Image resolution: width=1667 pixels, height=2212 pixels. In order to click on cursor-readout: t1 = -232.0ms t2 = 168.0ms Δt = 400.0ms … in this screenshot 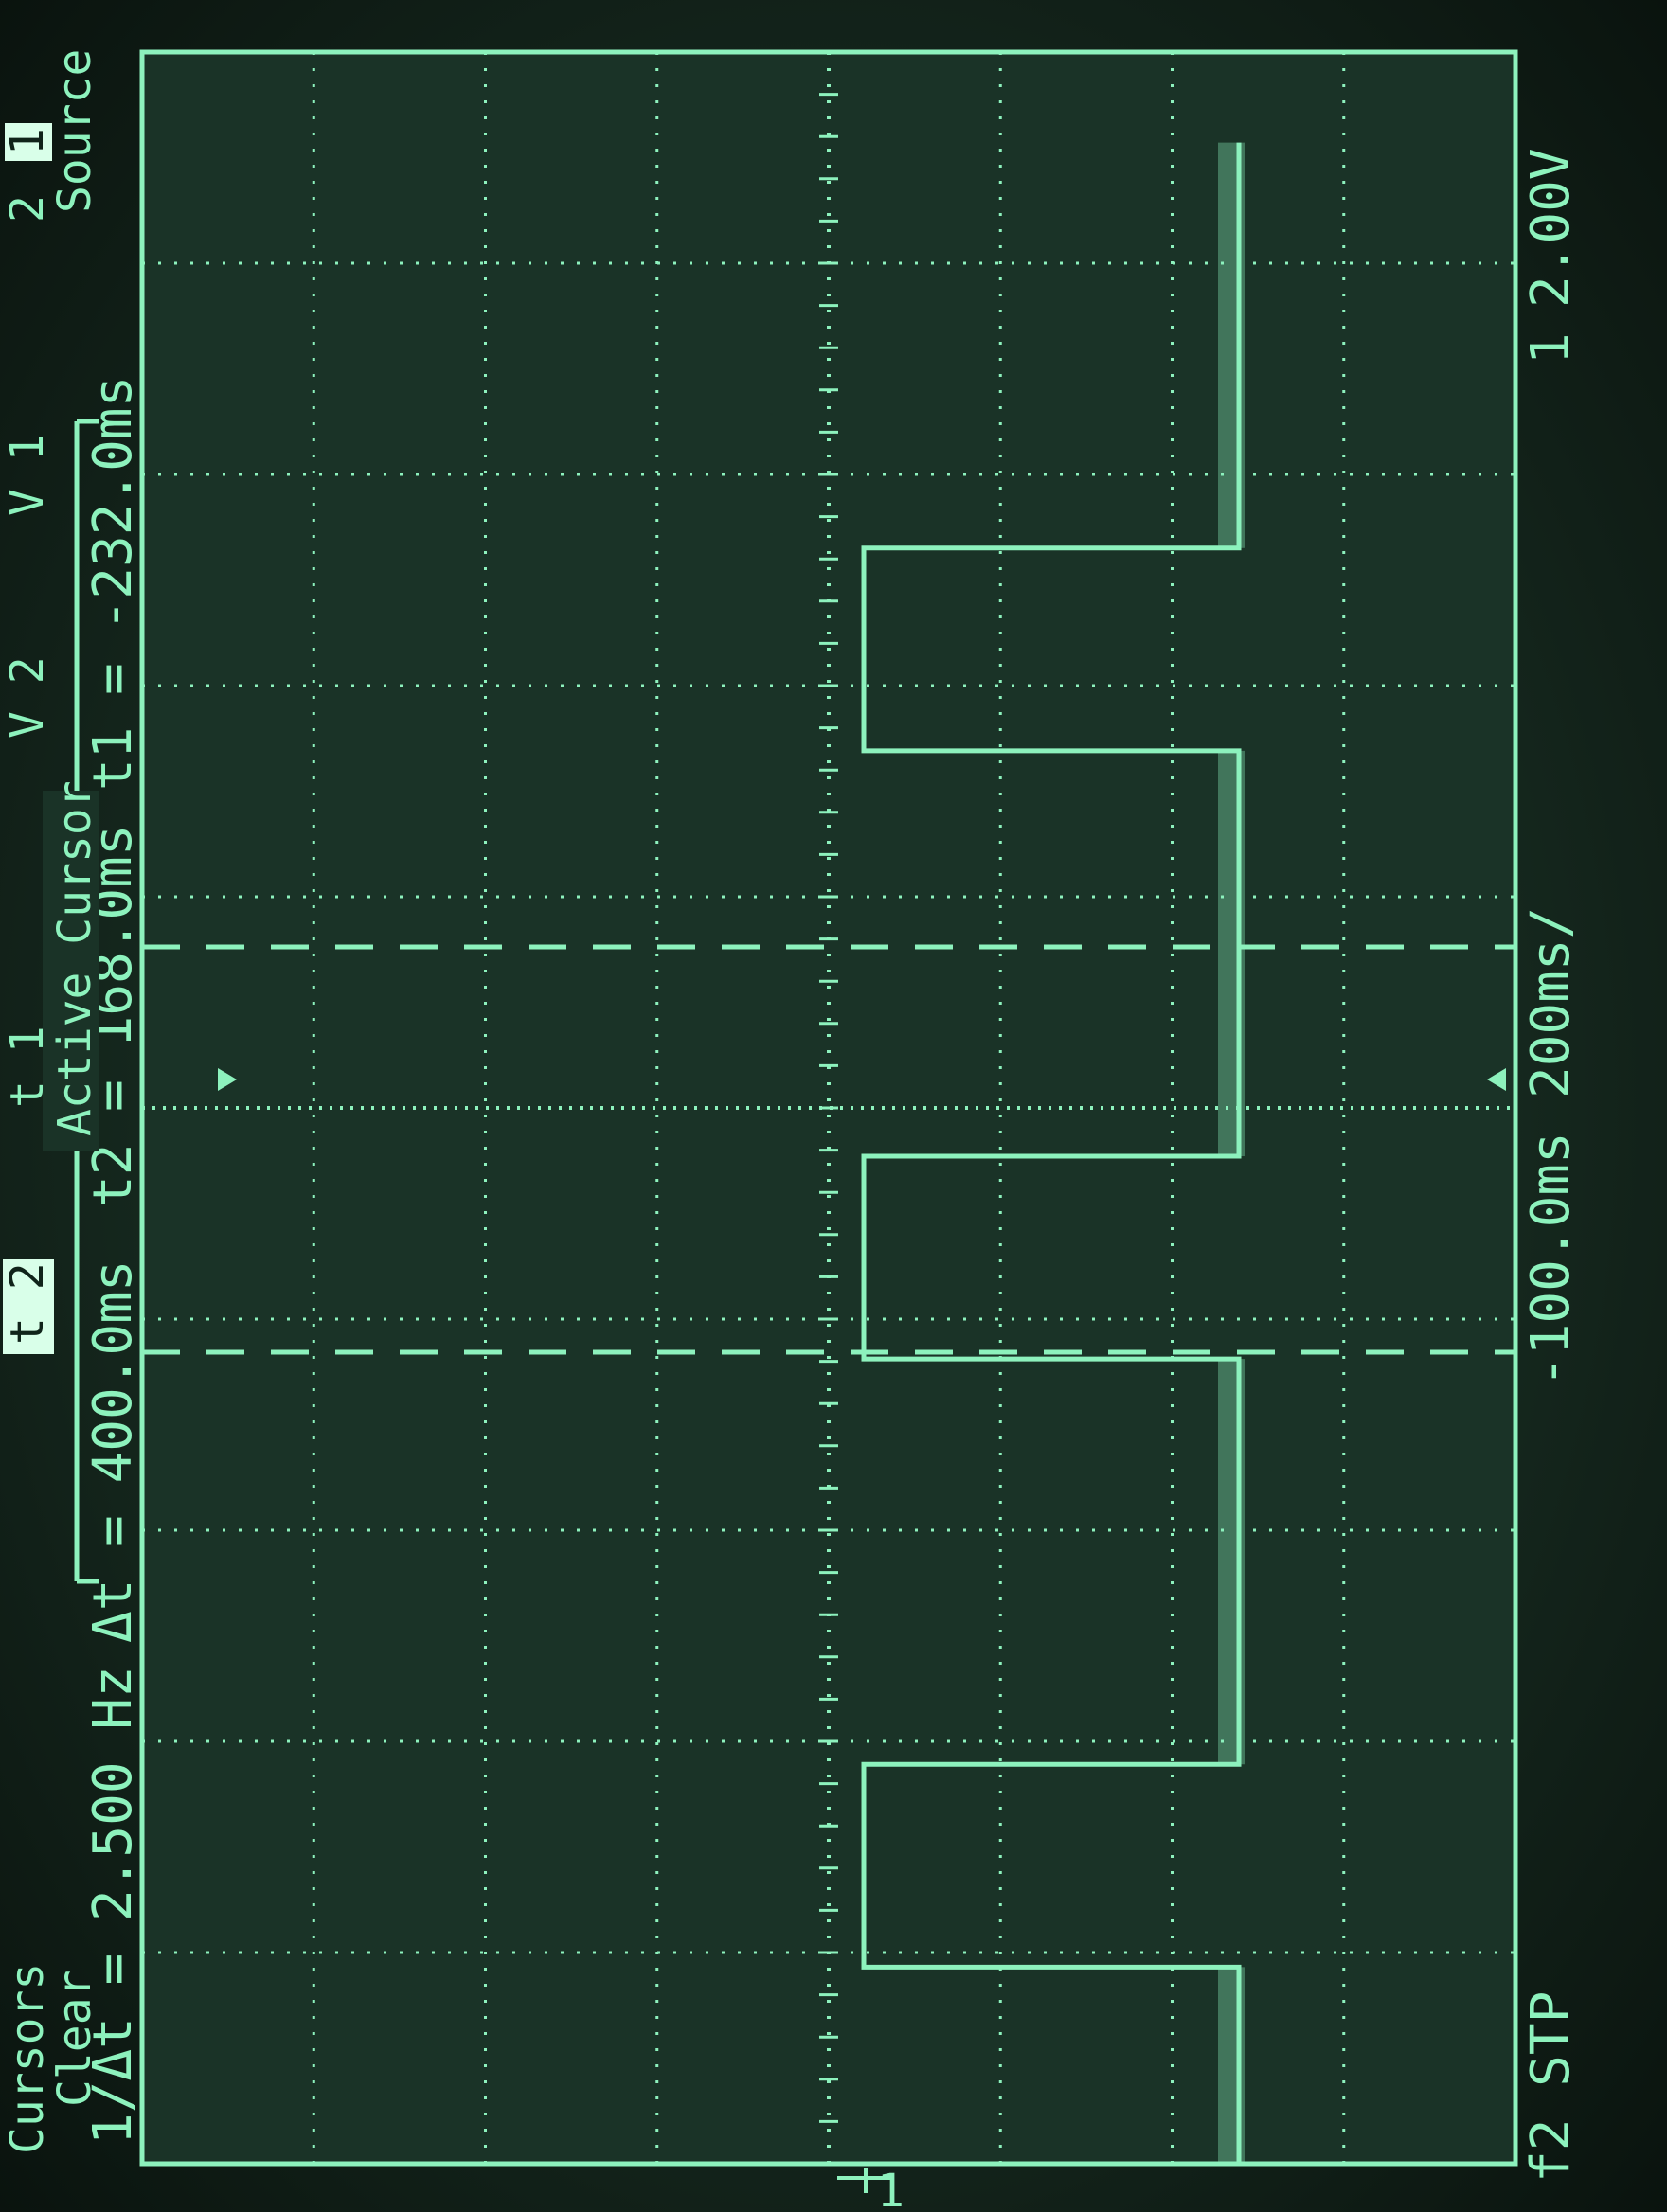, I will do `click(113, 1260)`.